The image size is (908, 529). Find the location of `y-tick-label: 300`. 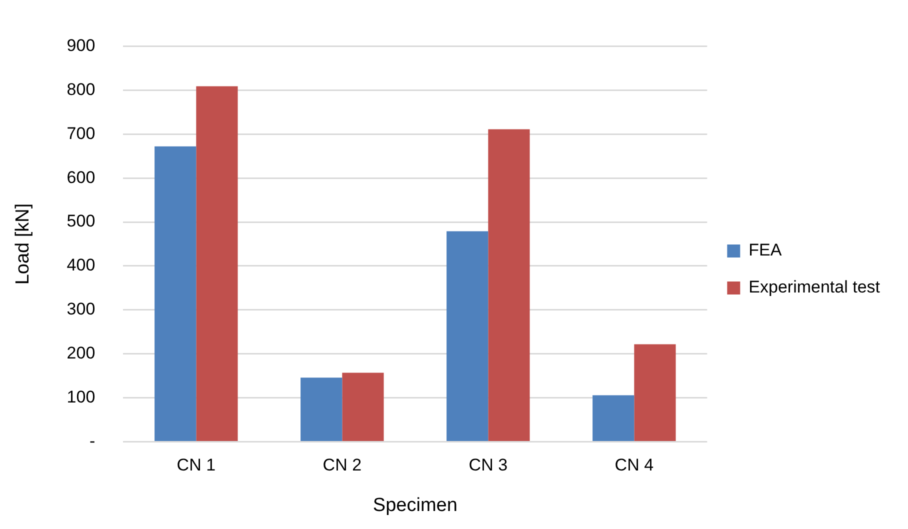

y-tick-label: 300 is located at coordinates (81, 309).